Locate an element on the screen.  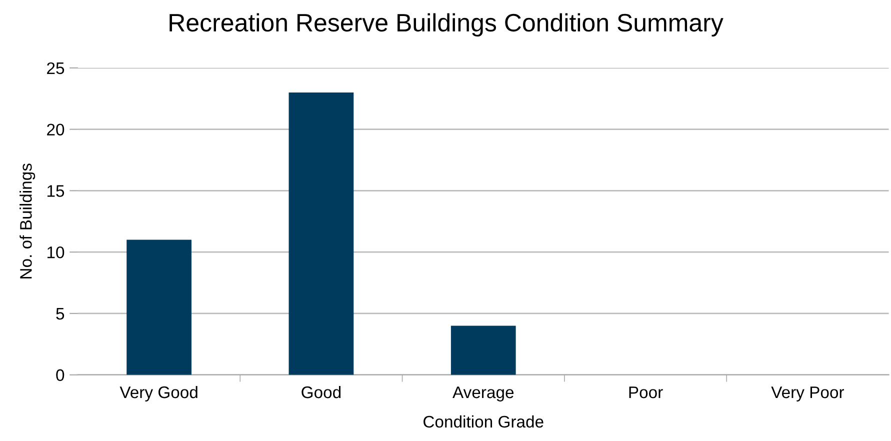
x-tick-label: Good is located at coordinates (321, 392).